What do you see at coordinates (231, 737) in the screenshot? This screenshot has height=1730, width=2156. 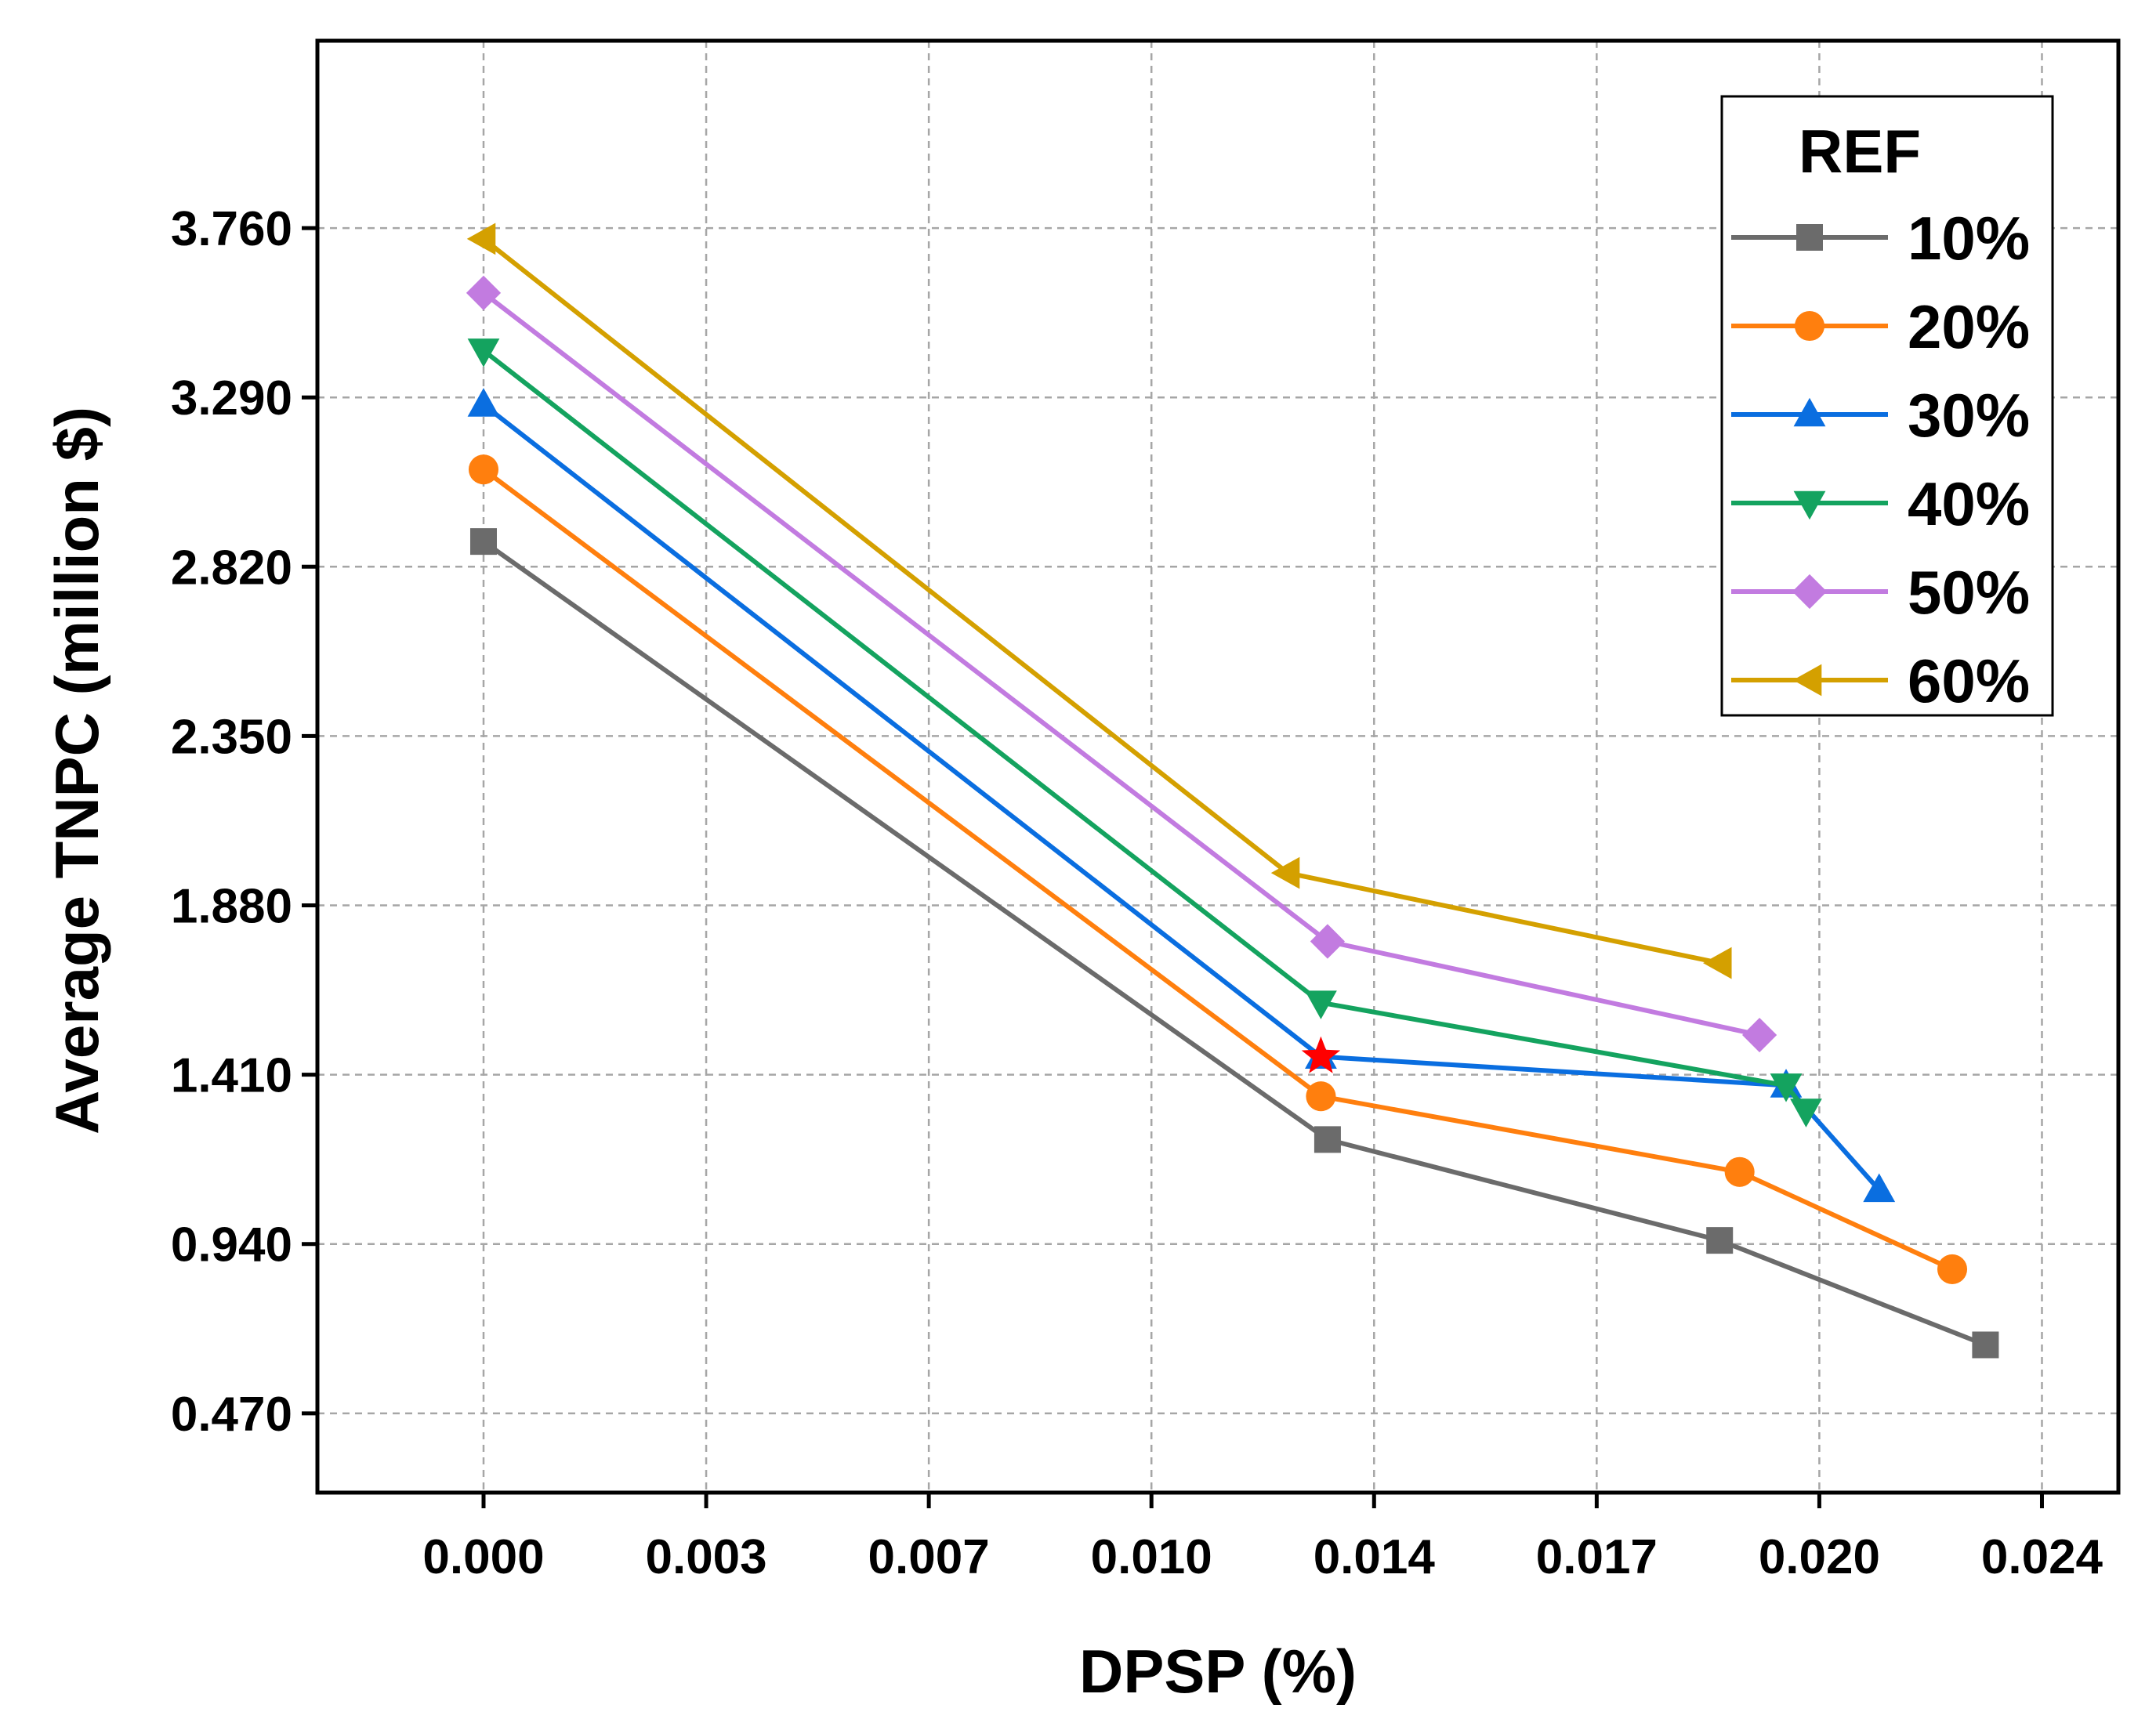 I see `y-tick-label: 2.350` at bounding box center [231, 737].